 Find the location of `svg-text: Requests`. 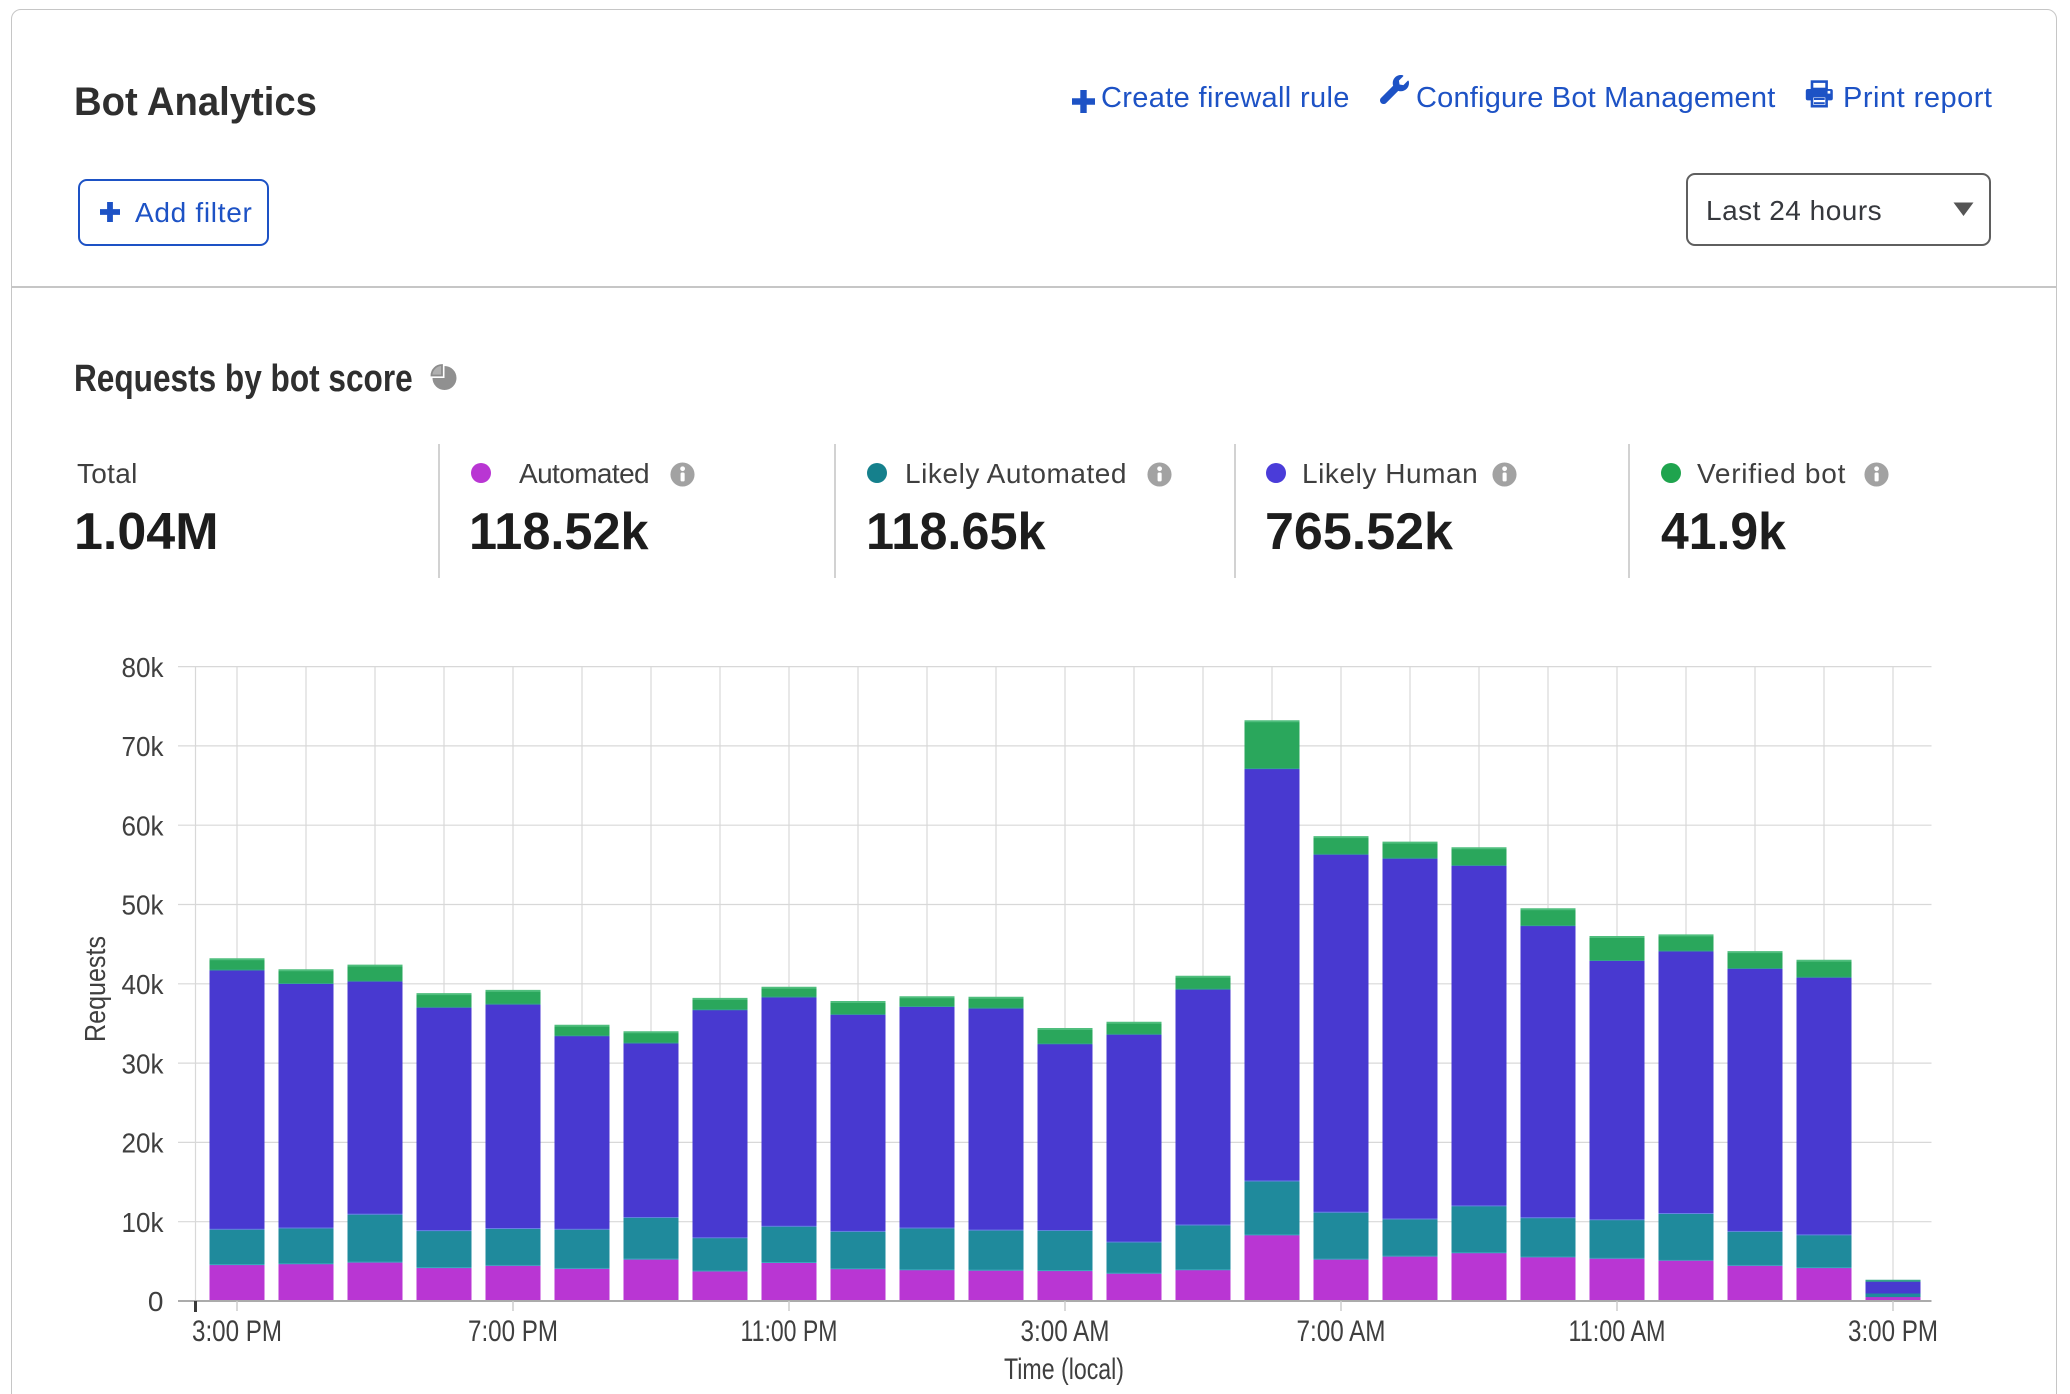

svg-text: Requests is located at coordinates (96, 989).